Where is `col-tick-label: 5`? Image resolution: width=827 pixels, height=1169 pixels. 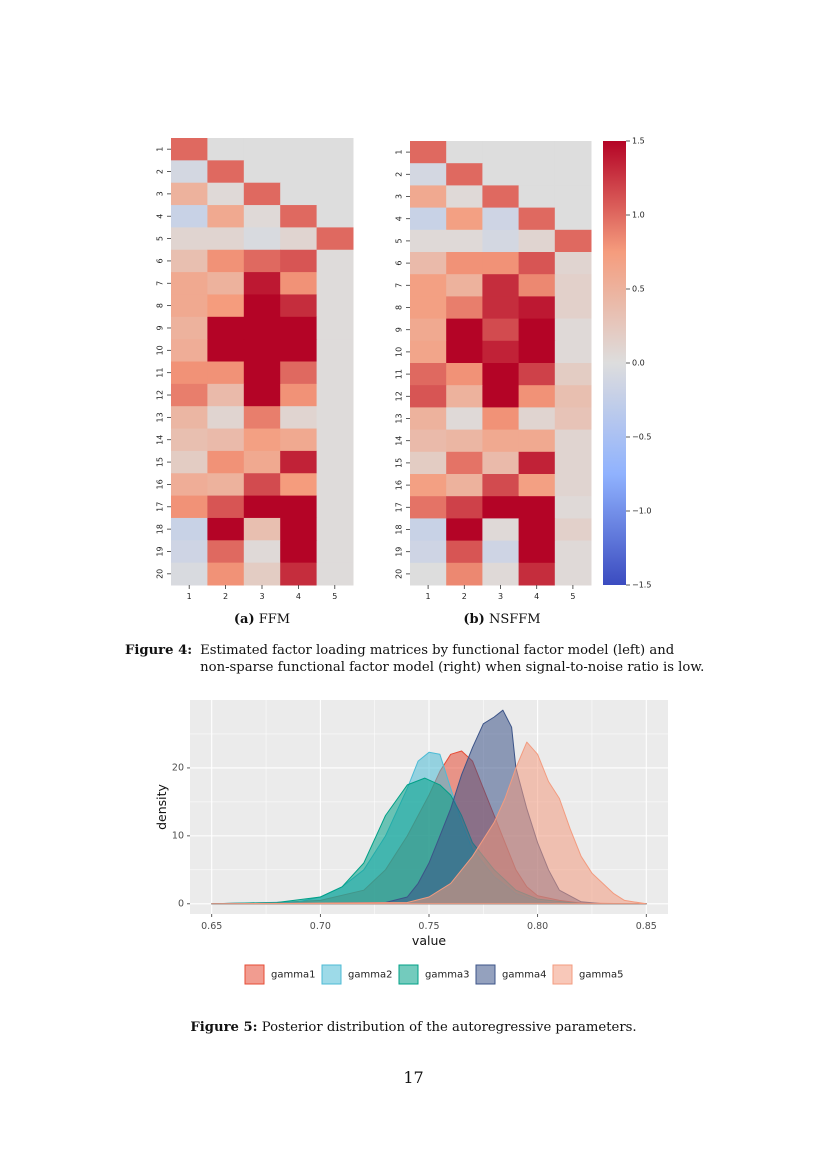
col-tick-label: 5 is located at coordinates (572, 596).